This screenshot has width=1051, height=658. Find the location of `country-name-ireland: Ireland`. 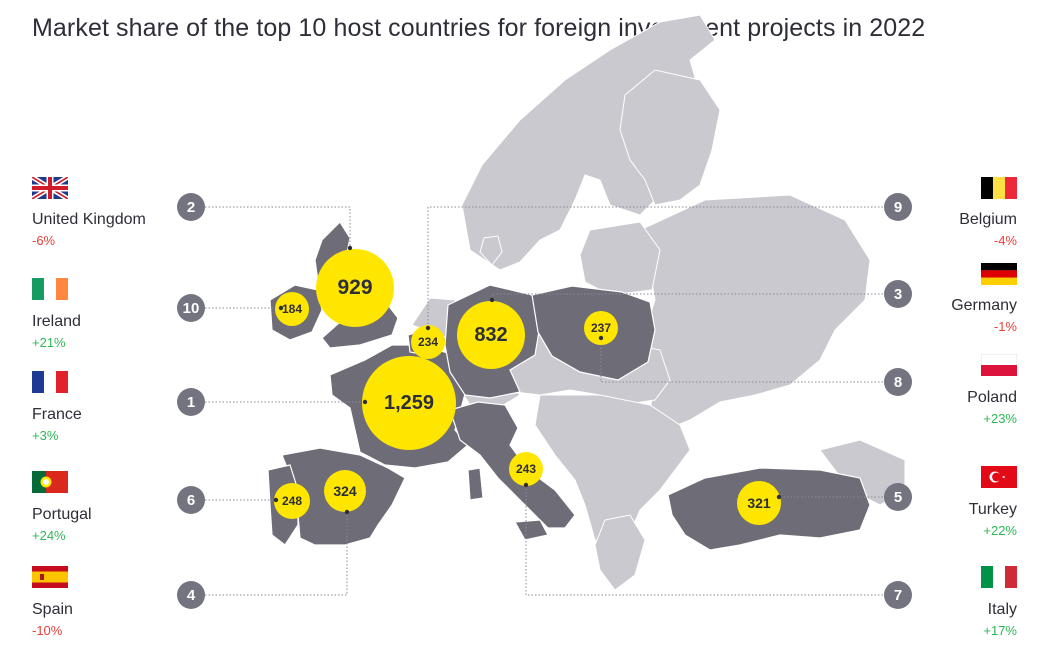

country-name-ireland: Ireland is located at coordinates (56, 321).